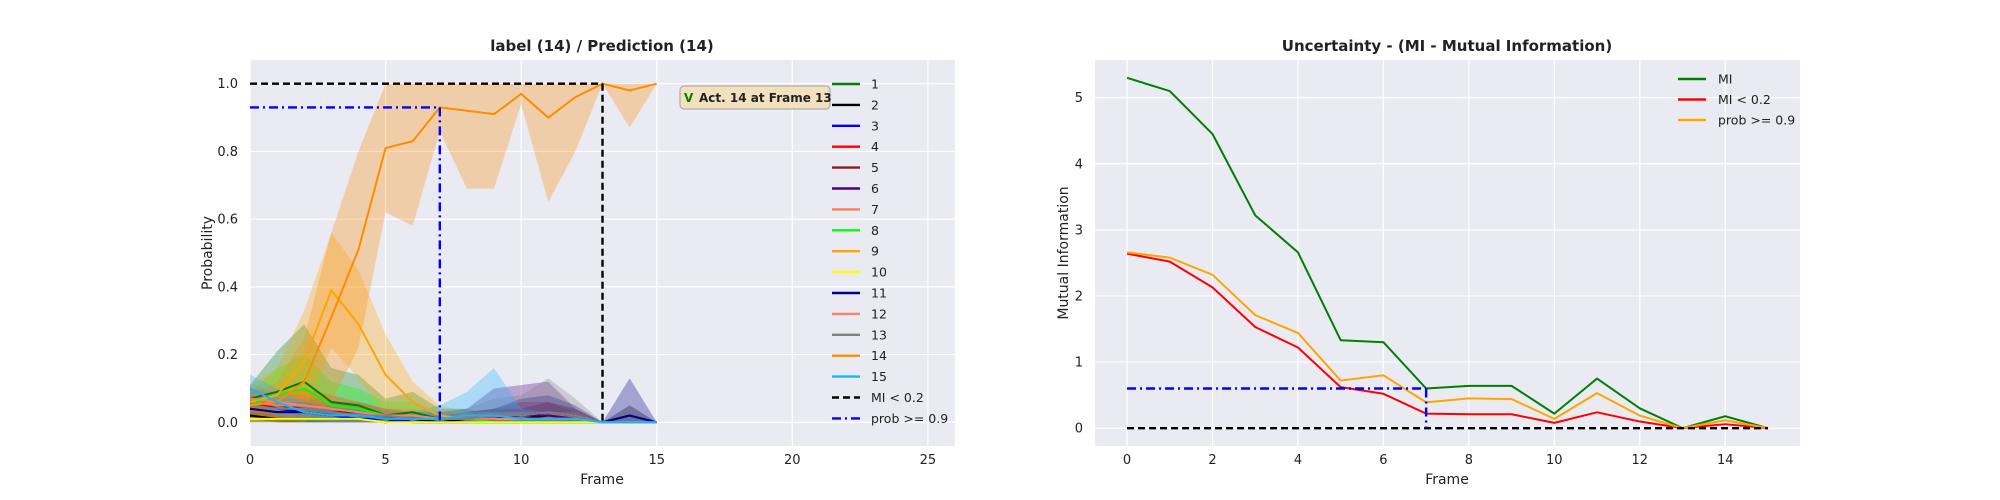 The height and width of the screenshot is (500, 2000). What do you see at coordinates (1127, 460) in the screenshot?
I see `mi-x-tick-label: 0` at bounding box center [1127, 460].